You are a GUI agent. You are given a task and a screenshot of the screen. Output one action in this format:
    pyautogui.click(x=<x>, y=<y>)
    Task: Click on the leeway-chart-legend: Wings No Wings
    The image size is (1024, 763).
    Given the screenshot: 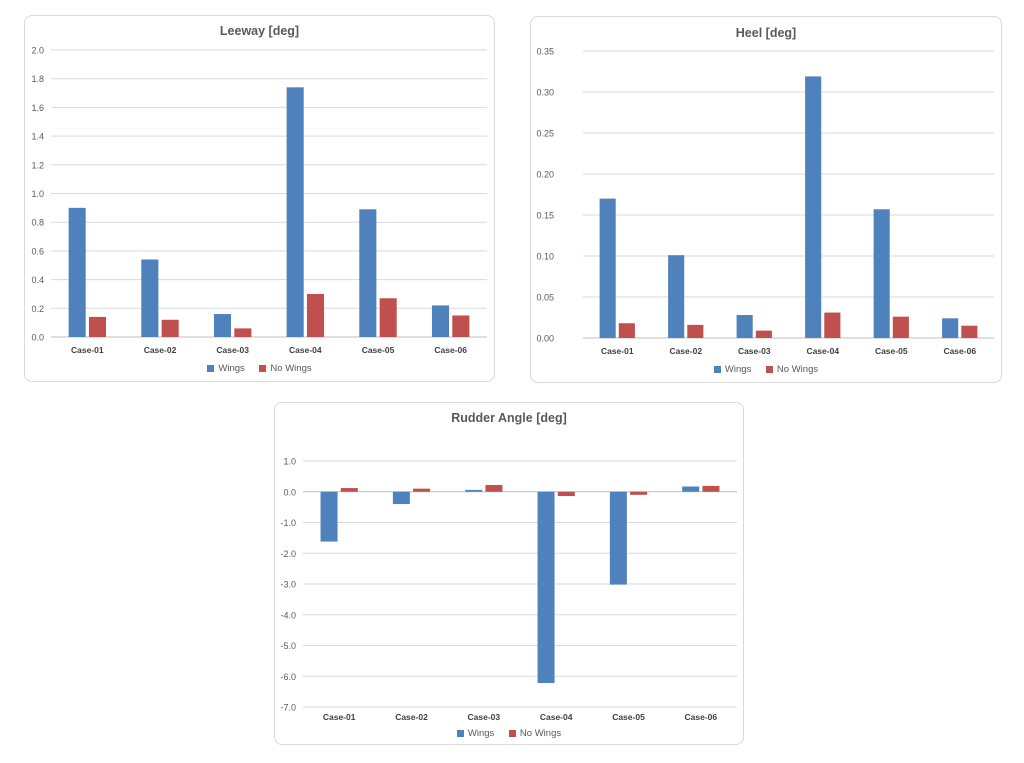 What is the action you would take?
    pyautogui.click(x=259, y=369)
    